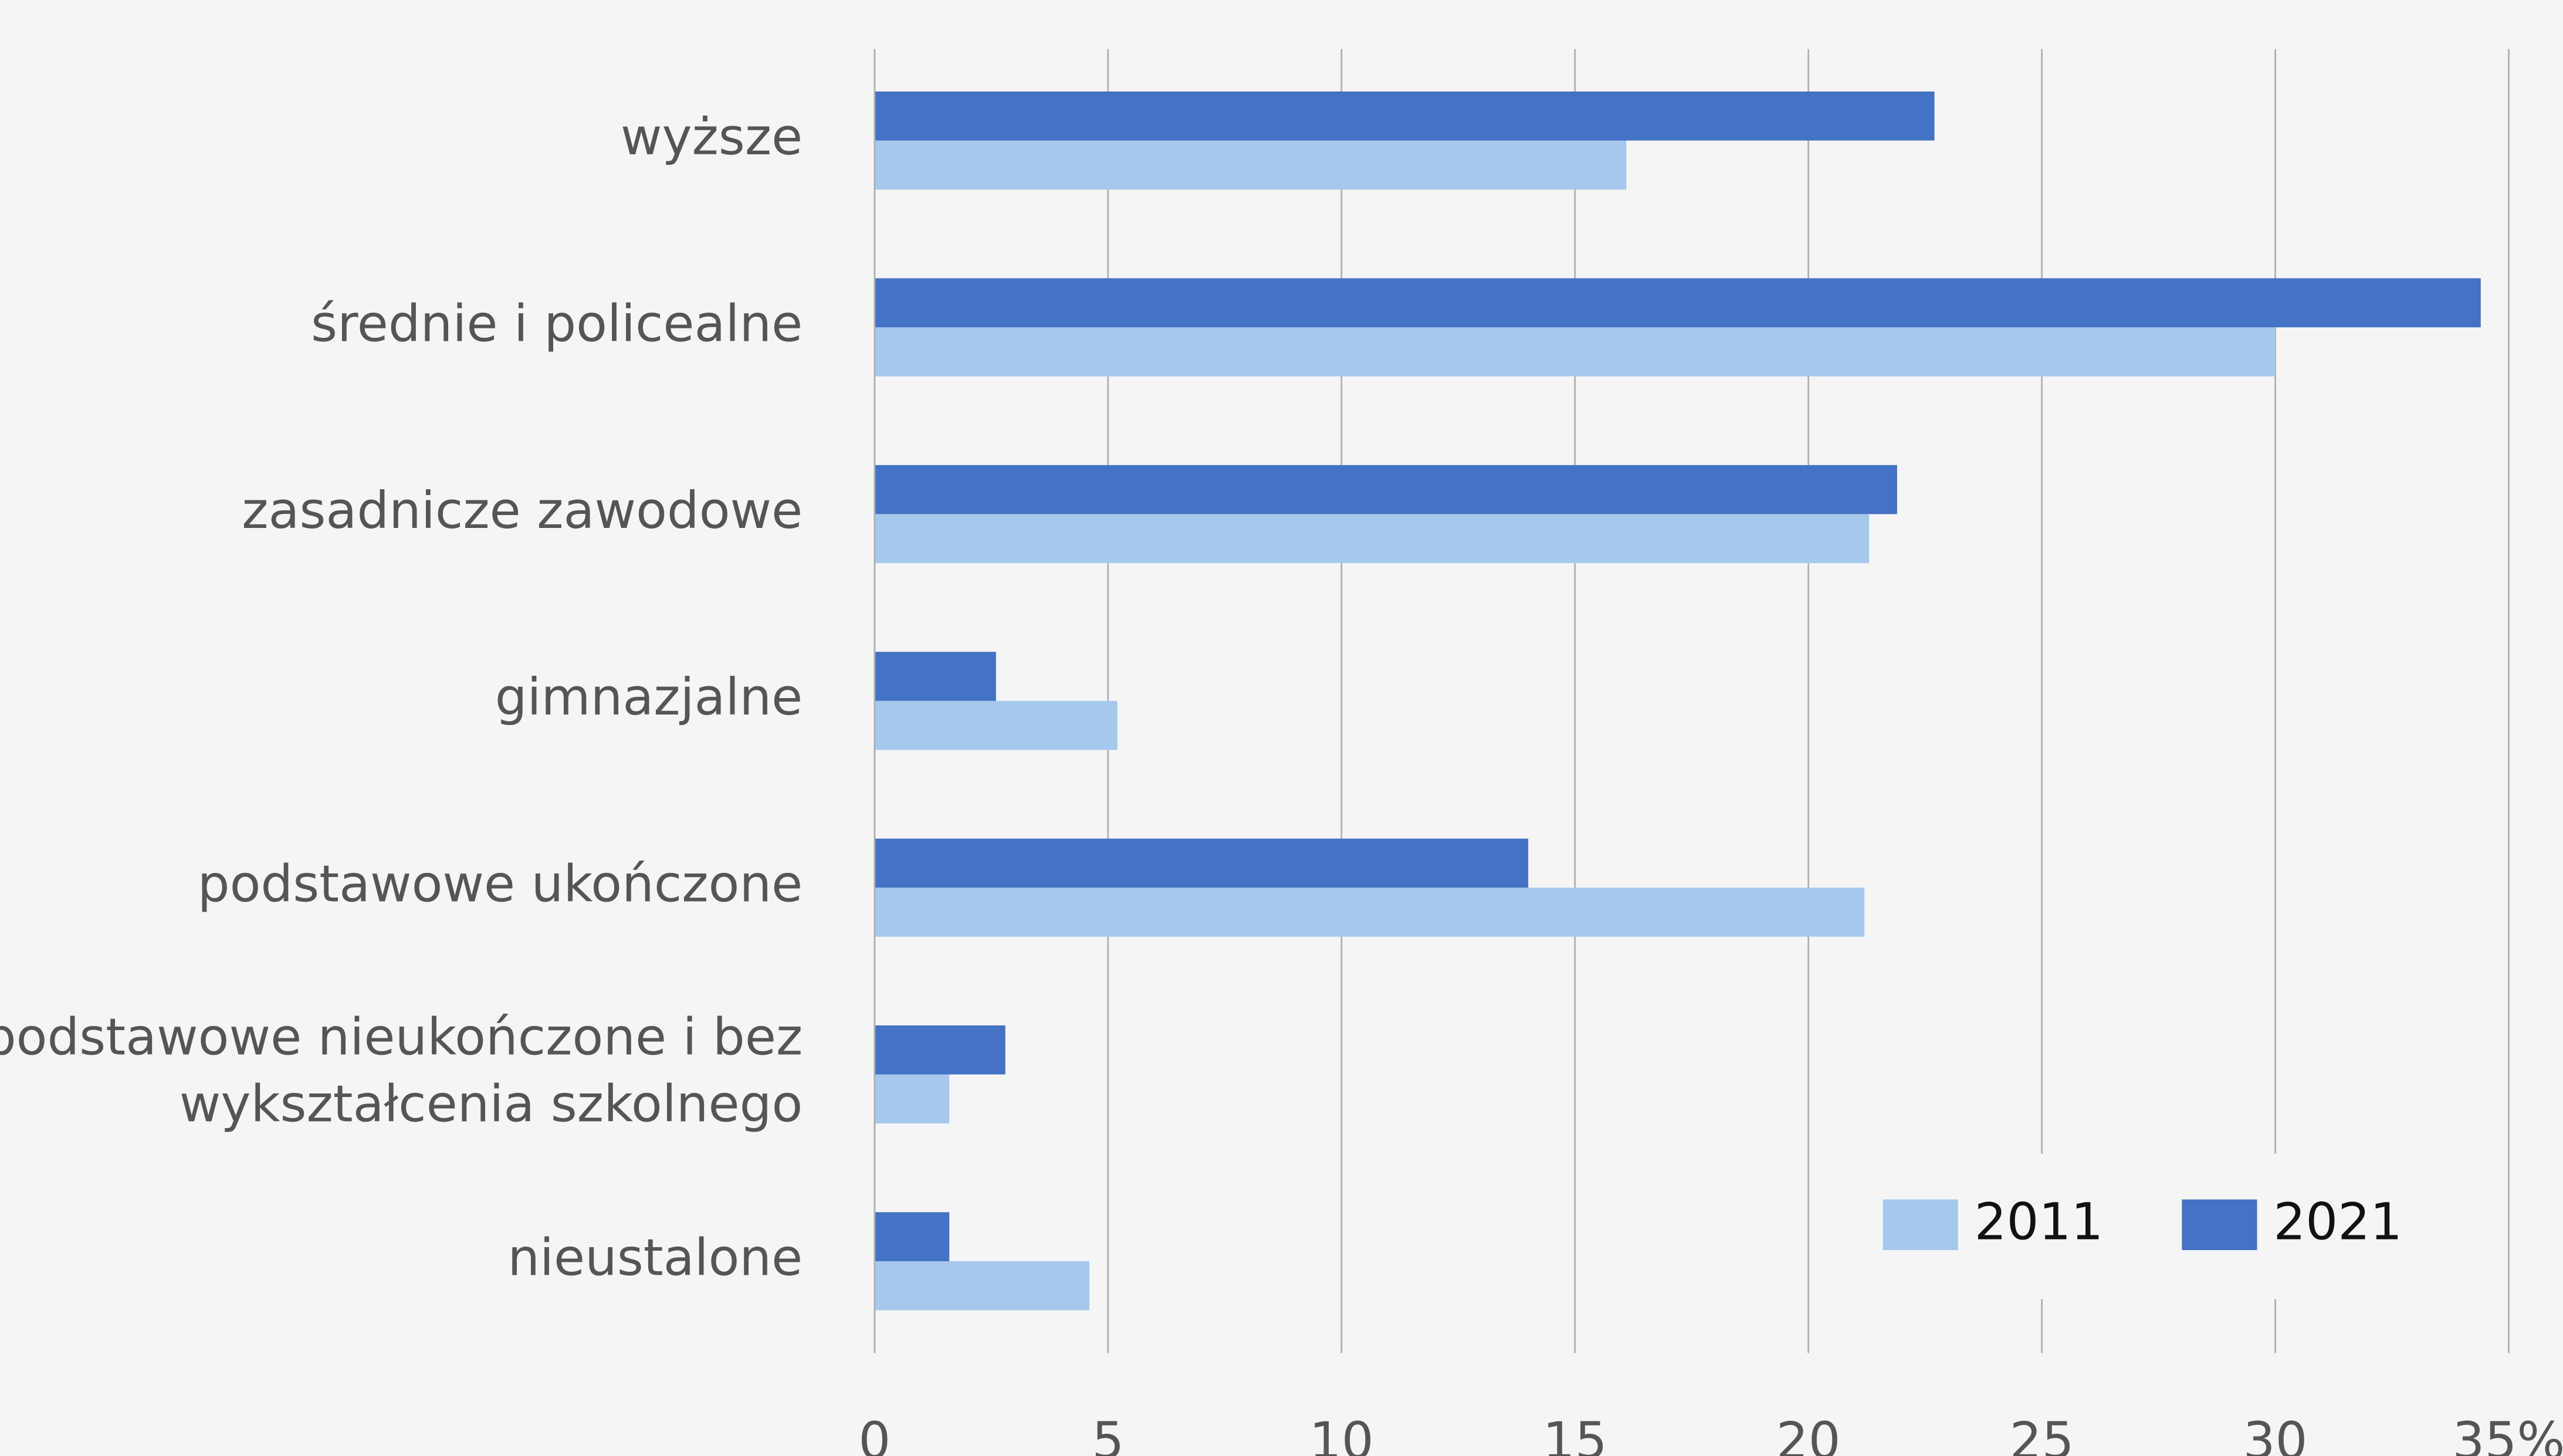 The height and width of the screenshot is (1456, 2563). I want to click on legend-label: 2011, so click(2040, 1222).